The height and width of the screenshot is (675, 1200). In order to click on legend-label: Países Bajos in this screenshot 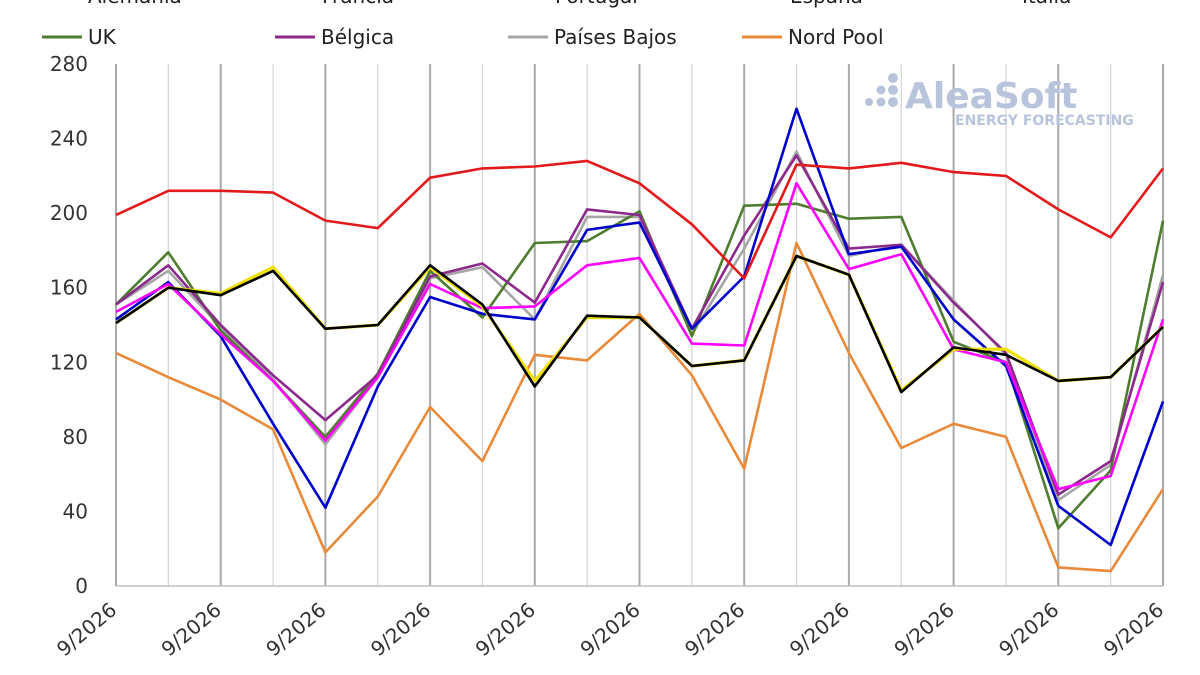, I will do `click(615, 37)`.